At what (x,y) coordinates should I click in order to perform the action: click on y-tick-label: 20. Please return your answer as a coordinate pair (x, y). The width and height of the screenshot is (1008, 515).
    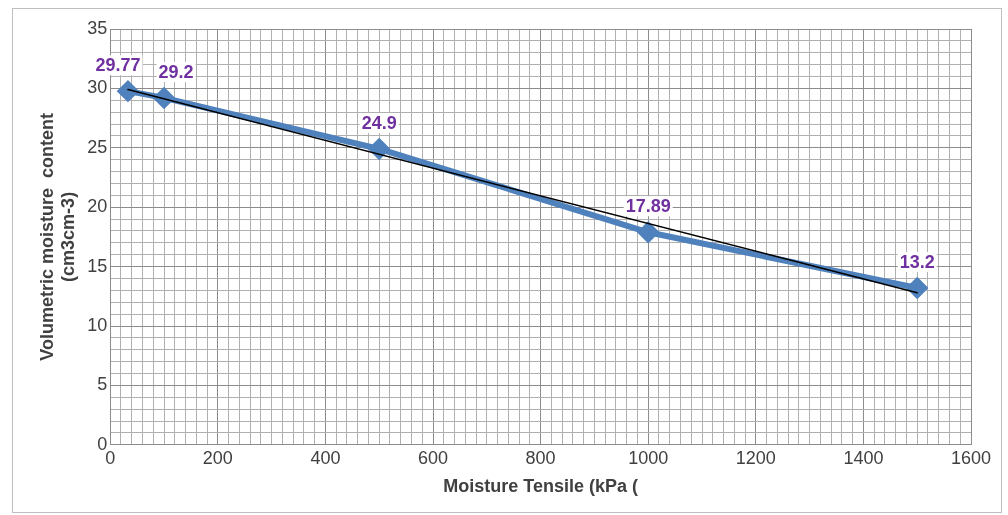
    Looking at the image, I should click on (97, 206).